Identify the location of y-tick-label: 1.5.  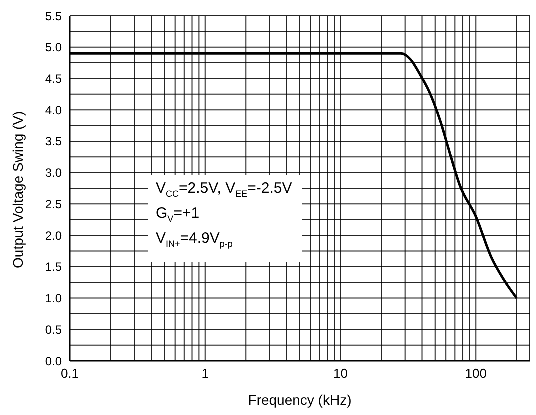
(53, 267).